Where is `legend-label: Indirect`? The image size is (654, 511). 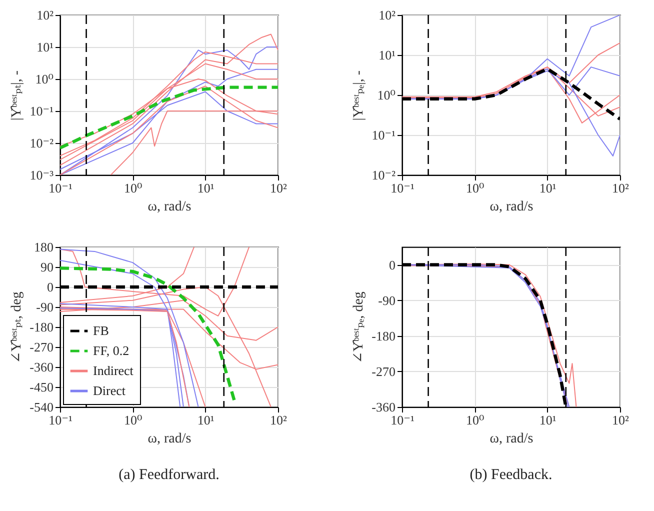 legend-label: Indirect is located at coordinates (113, 370).